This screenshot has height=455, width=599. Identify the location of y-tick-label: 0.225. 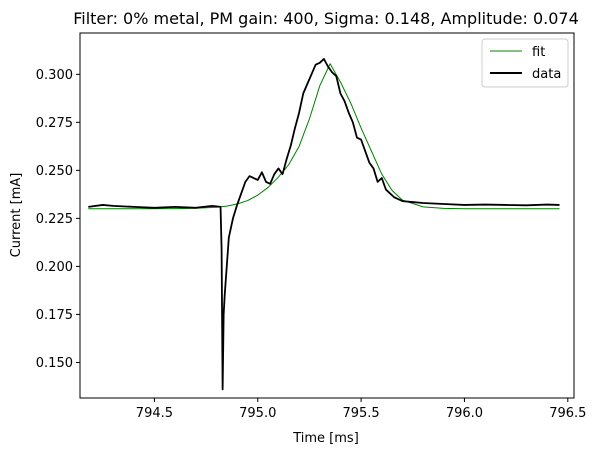
(54, 219).